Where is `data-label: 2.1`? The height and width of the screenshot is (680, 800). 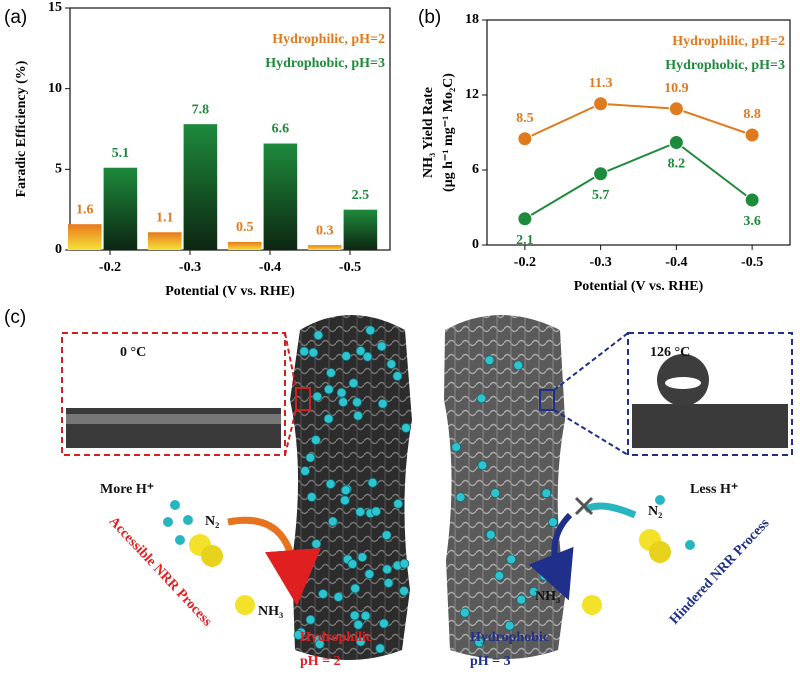
data-label: 2.1 is located at coordinates (525, 240).